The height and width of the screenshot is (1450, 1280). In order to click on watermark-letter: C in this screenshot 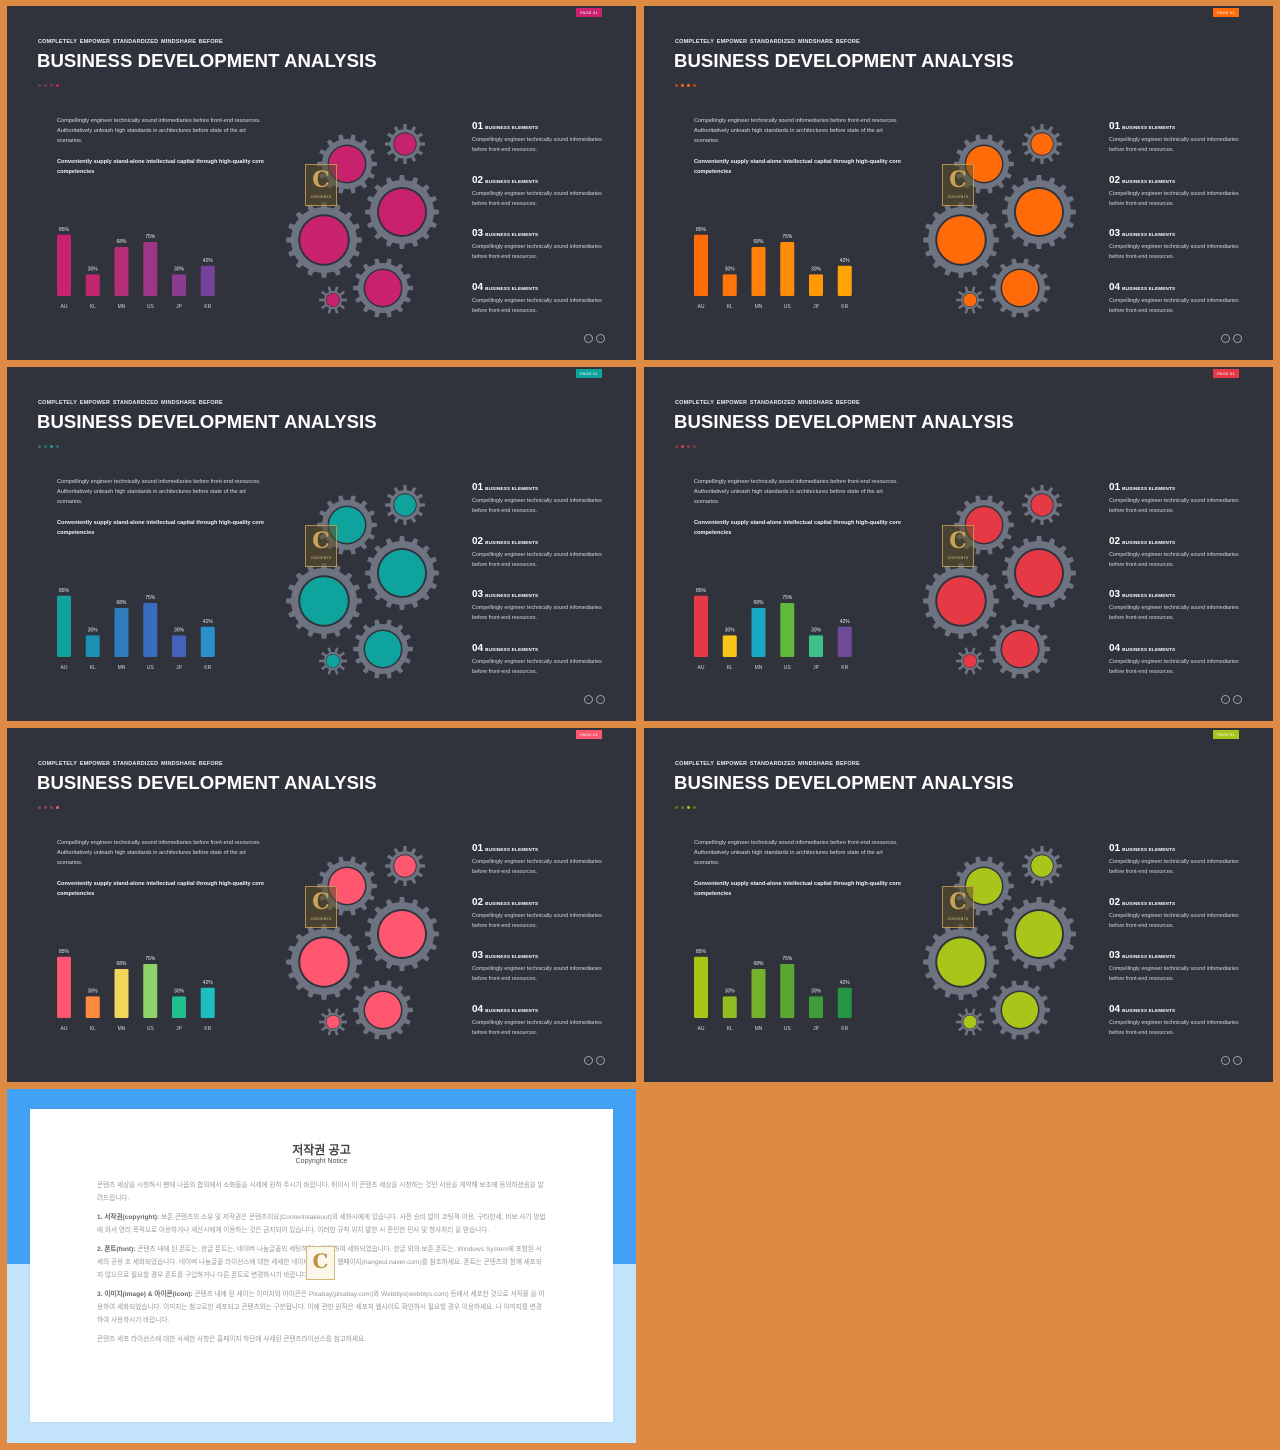, I will do `click(321, 541)`.